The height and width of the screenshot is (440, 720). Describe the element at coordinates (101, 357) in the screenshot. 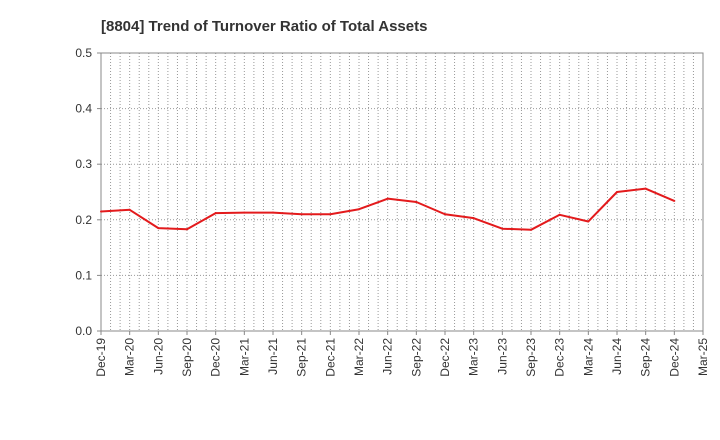

I see `x-tick-label: Dec-19` at that location.